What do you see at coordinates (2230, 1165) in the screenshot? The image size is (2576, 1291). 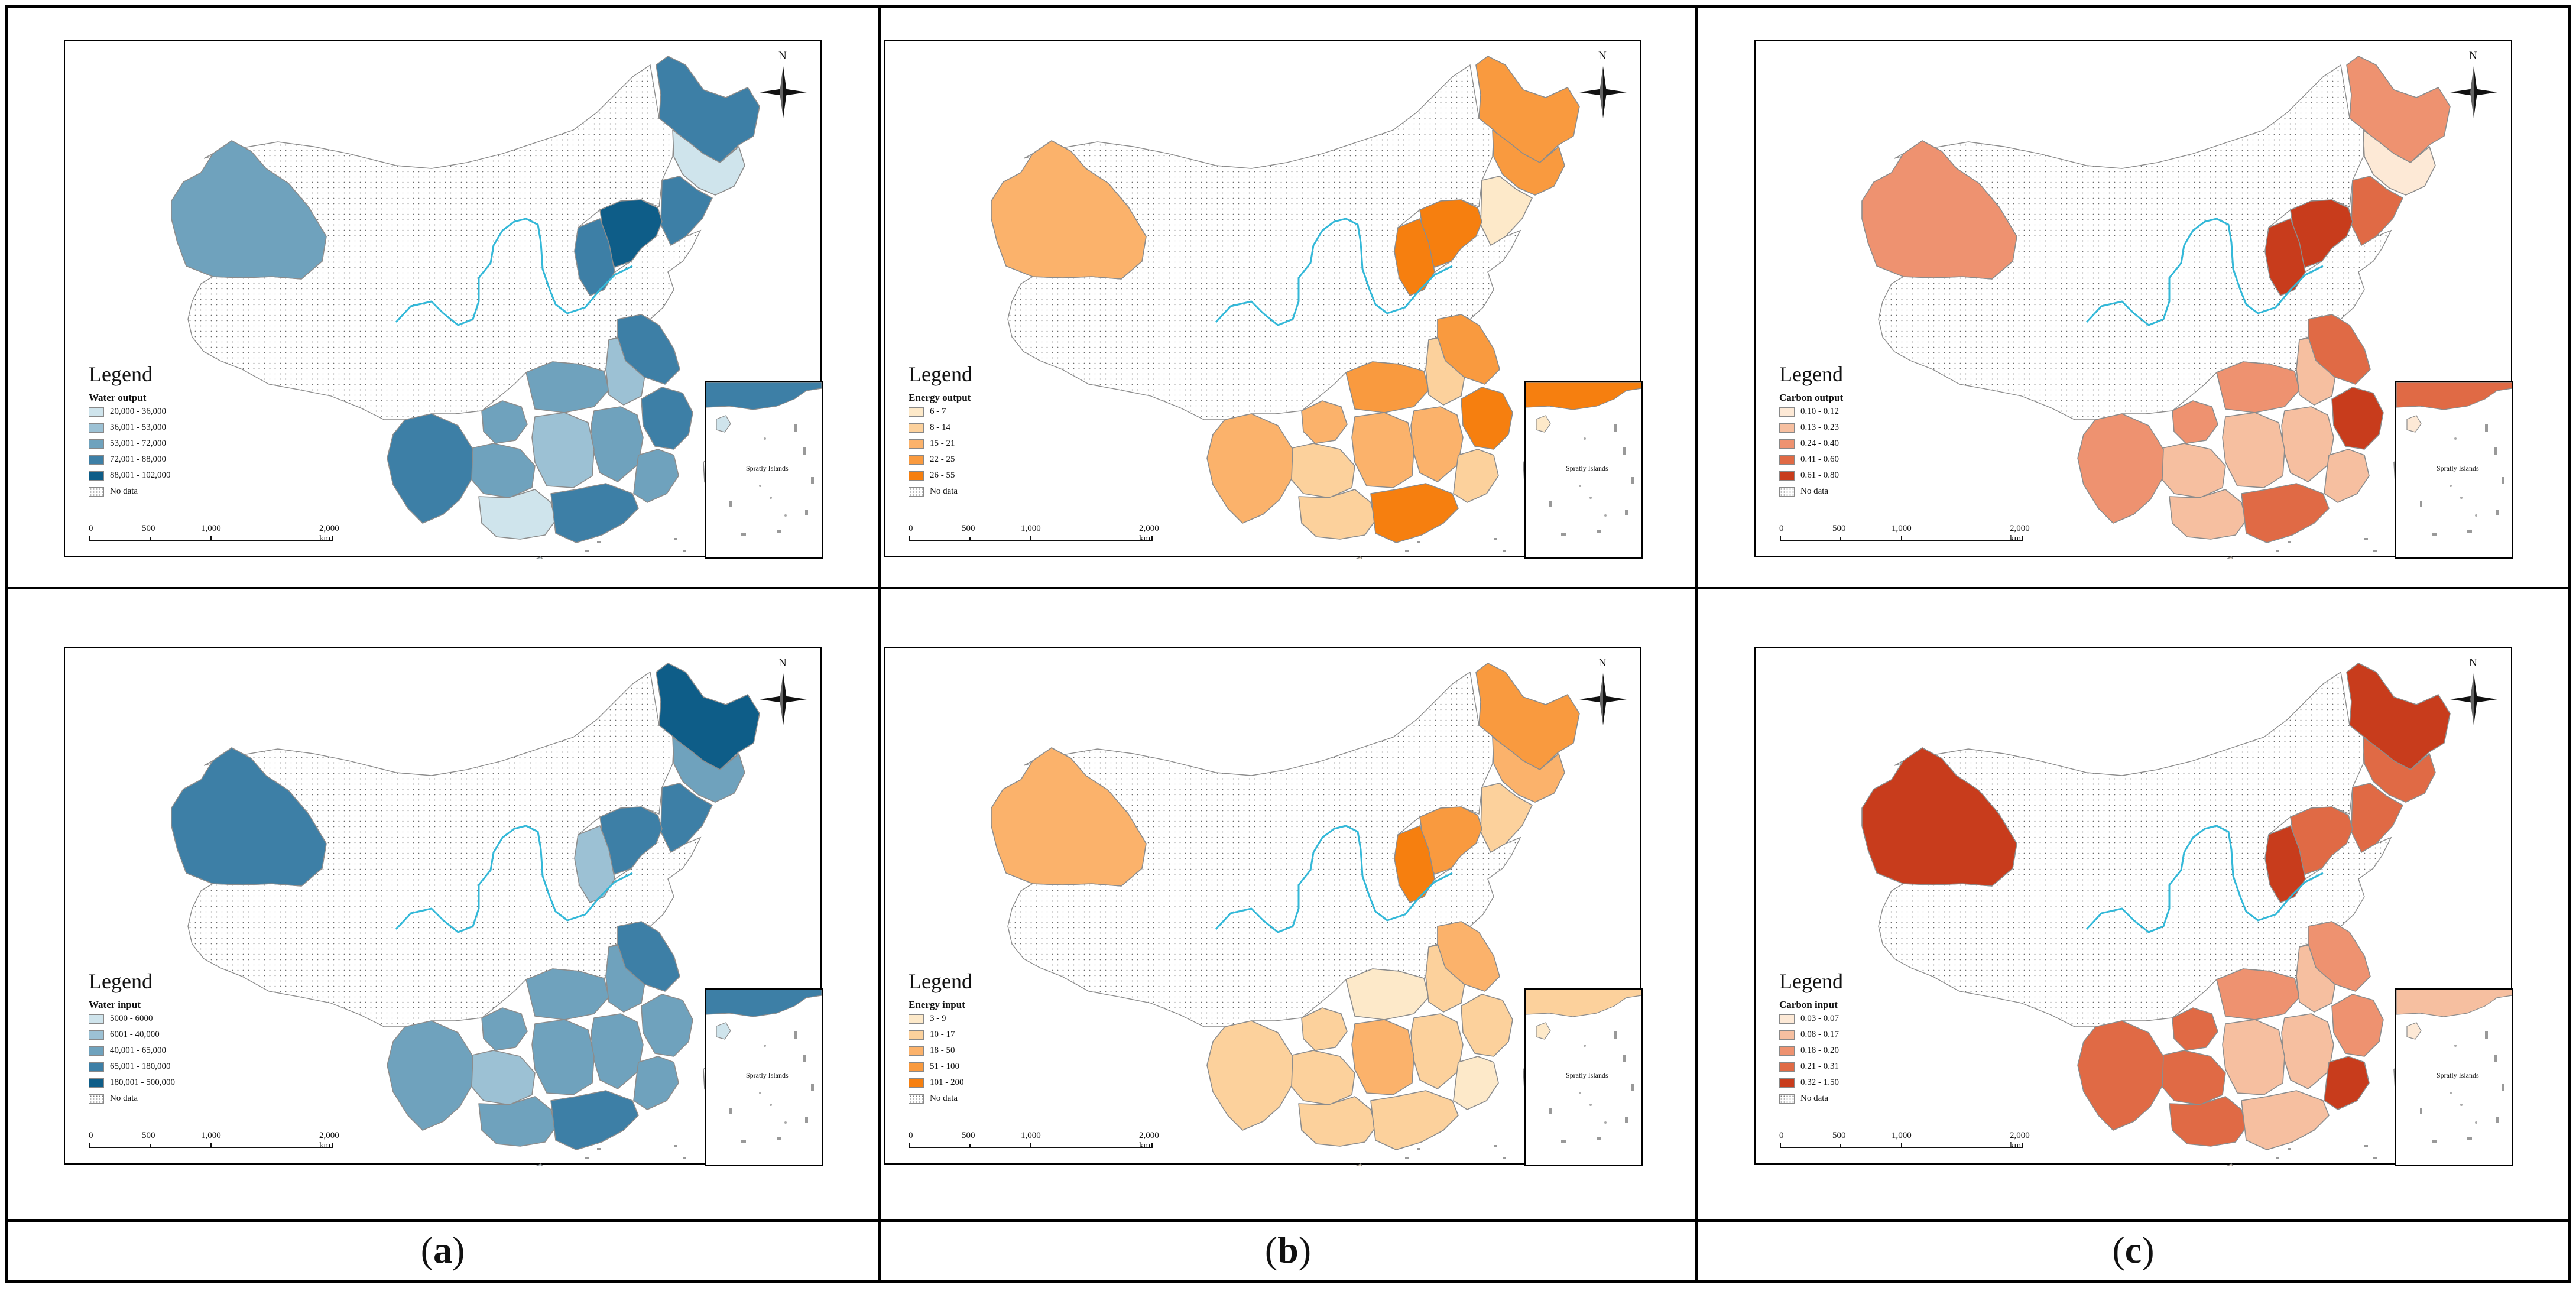 I see `province-hainan` at bounding box center [2230, 1165].